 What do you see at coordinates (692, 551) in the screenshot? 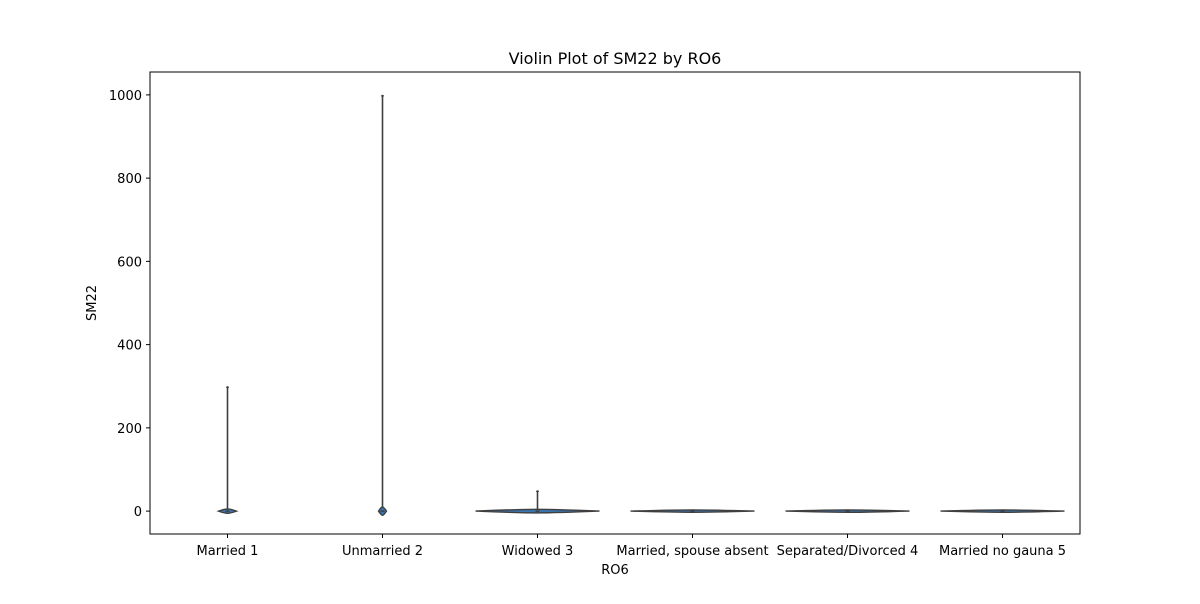
I see `x-tick-label: Married, spouse absent` at bounding box center [692, 551].